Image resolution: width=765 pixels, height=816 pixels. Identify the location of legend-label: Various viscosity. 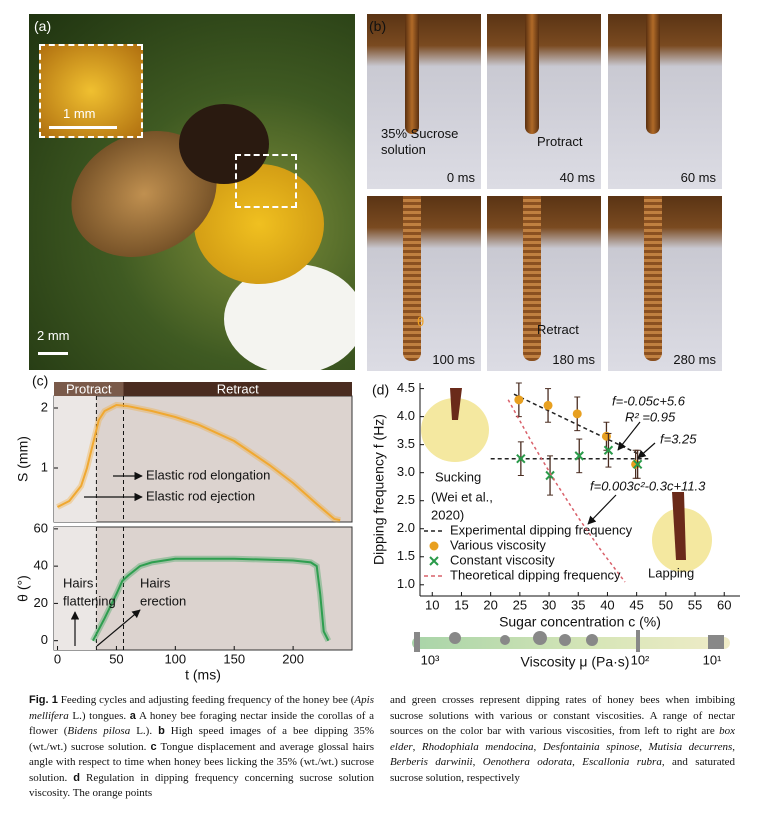
(498, 544).